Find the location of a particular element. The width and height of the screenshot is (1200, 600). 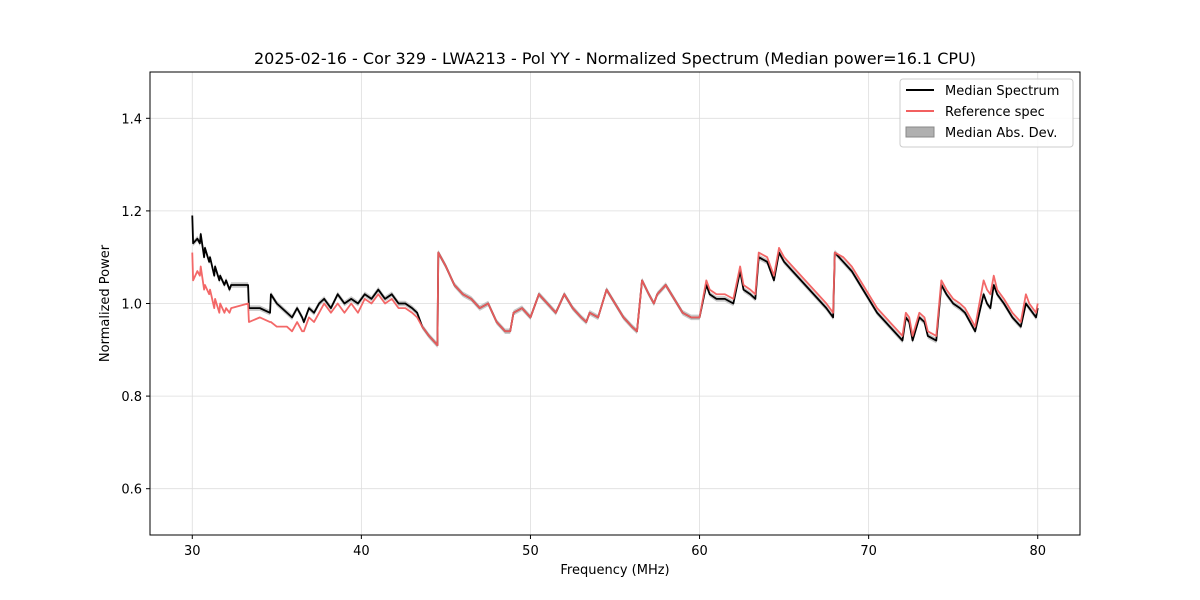

legend-label-median-spectrum: Median Spectrum is located at coordinates (1002, 91).